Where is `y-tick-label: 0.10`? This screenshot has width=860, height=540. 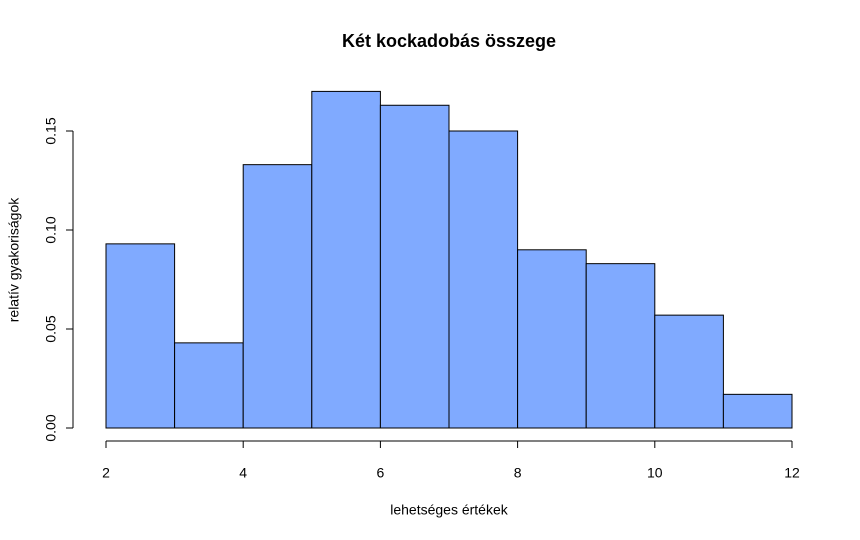 y-tick-label: 0.10 is located at coordinates (51, 229).